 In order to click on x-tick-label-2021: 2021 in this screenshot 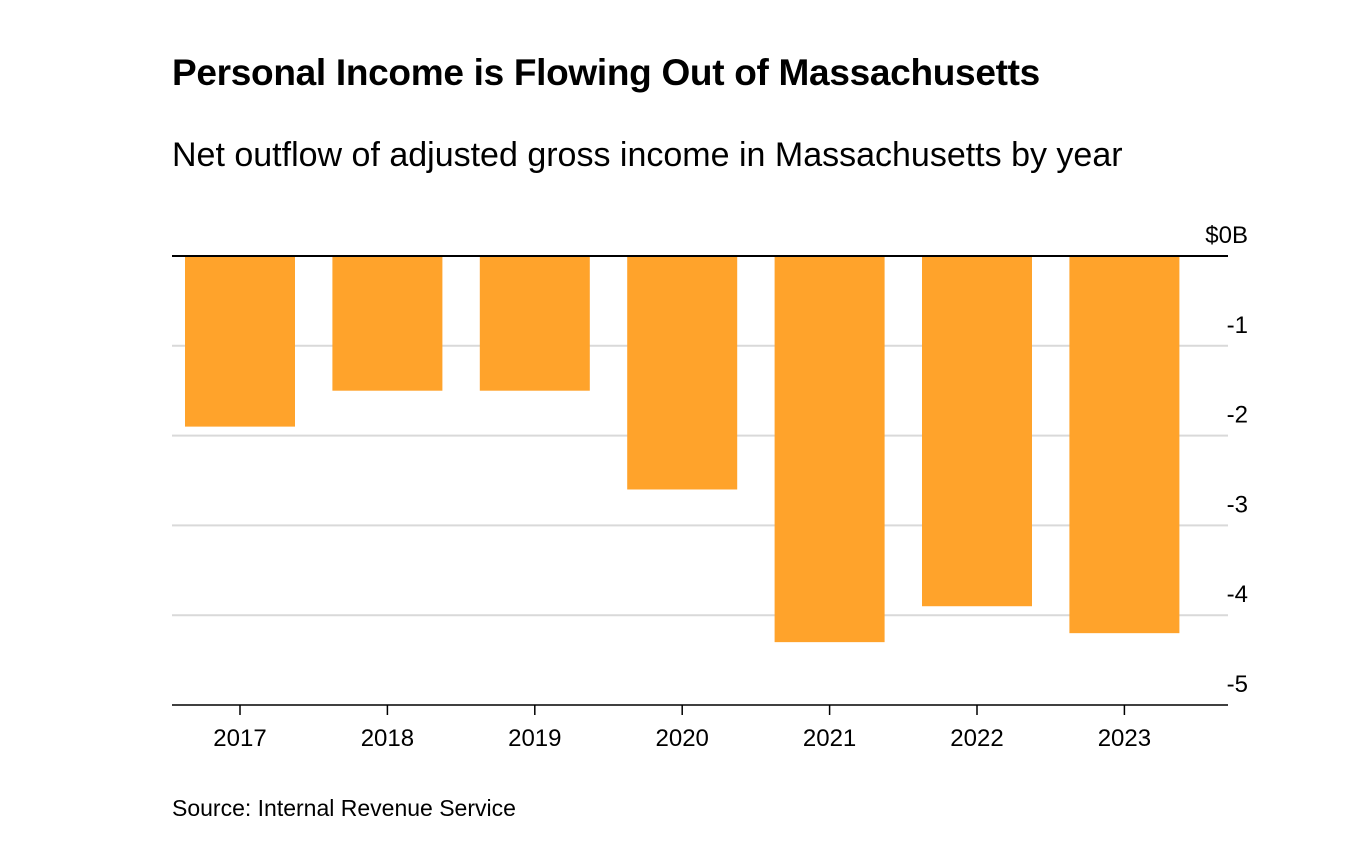, I will do `click(829, 738)`.